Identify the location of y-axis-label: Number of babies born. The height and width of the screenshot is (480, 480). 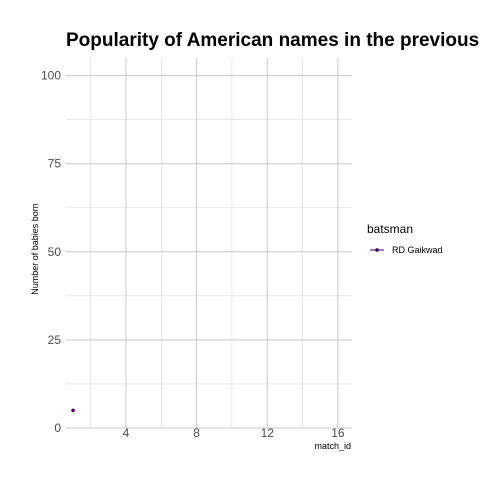
(35, 249).